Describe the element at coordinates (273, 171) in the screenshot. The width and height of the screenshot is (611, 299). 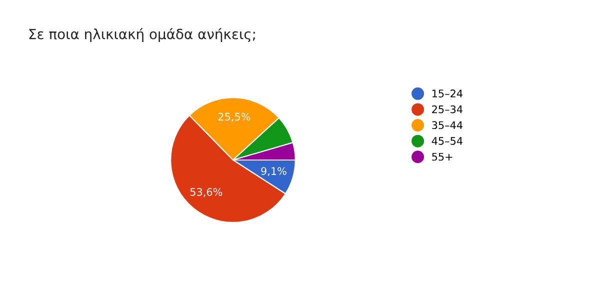
I see `data-label: 9,1%` at that location.